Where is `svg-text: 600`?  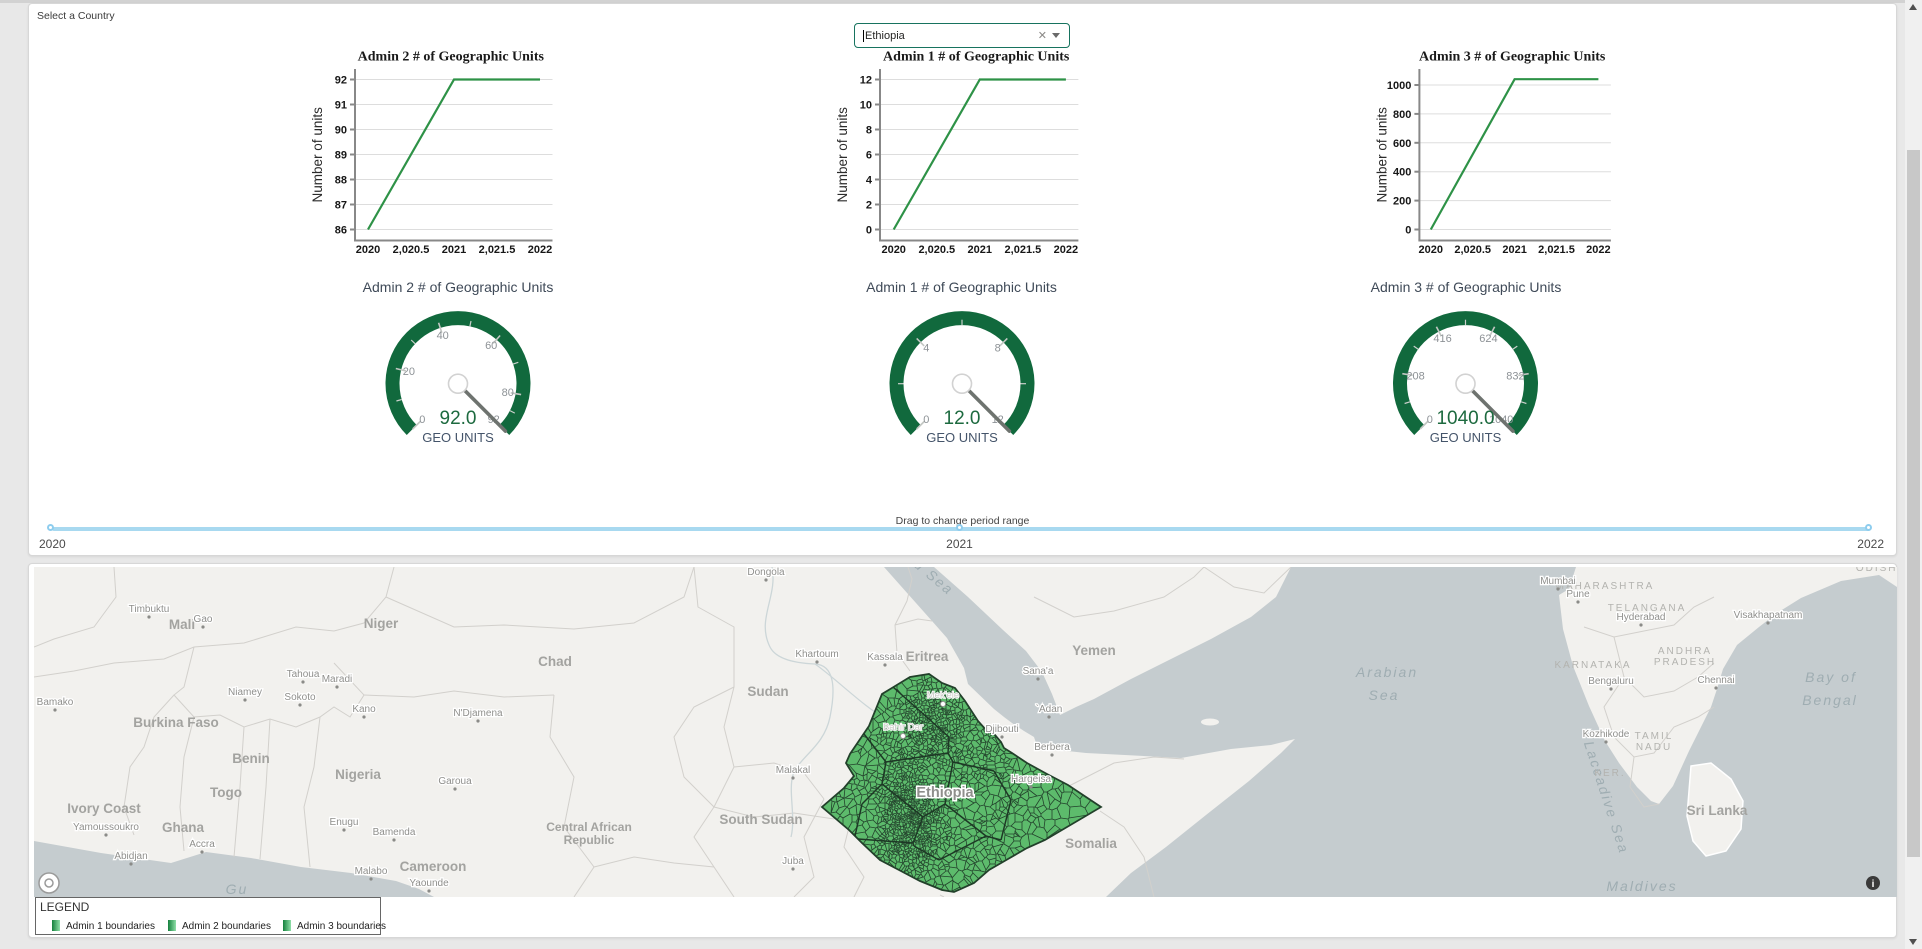 svg-text: 600 is located at coordinates (1402, 144).